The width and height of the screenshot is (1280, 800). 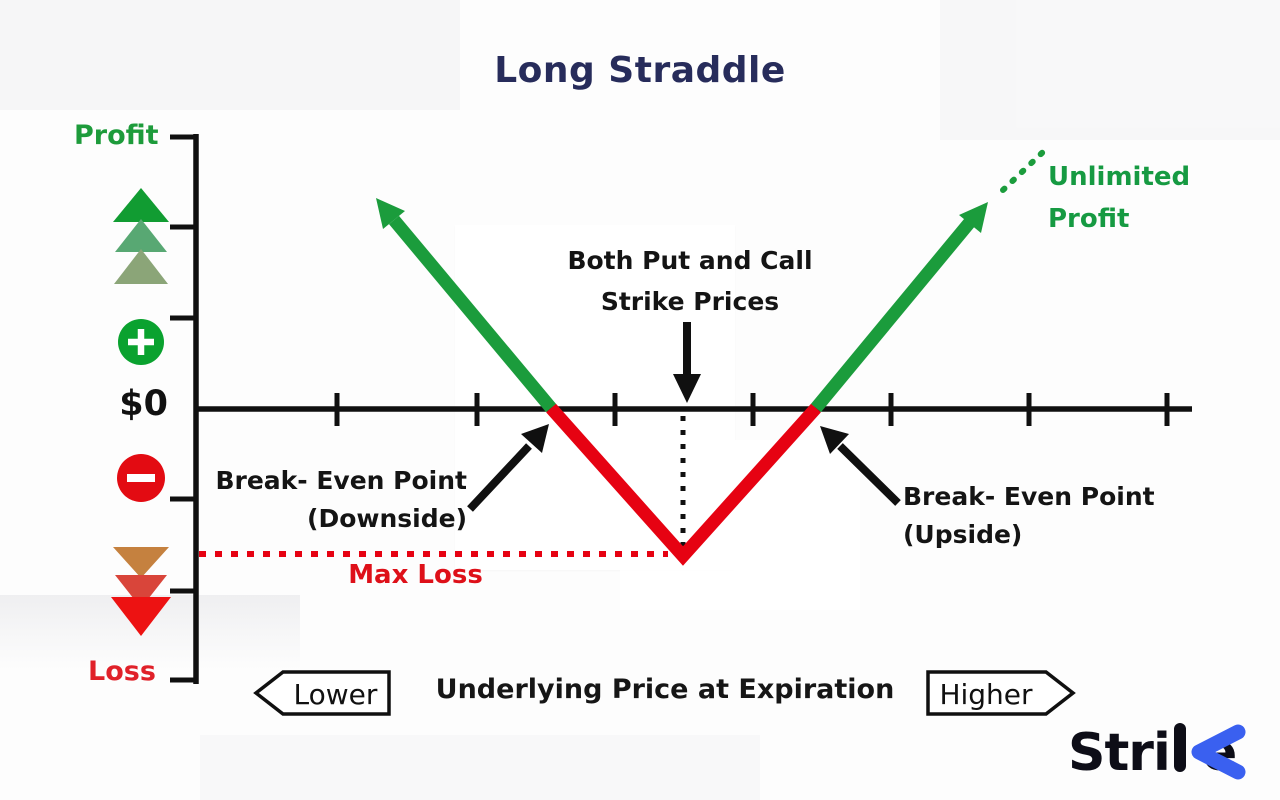 I want to click on breakeven-upside-line2: (Upside), so click(x=963, y=534).